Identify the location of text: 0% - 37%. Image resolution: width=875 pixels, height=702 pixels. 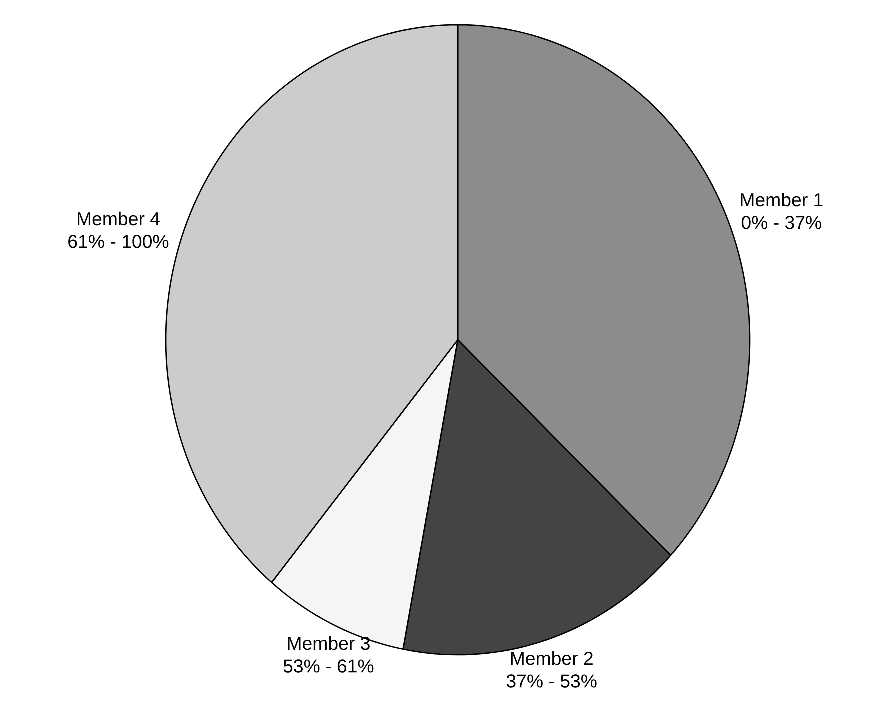
(782, 223).